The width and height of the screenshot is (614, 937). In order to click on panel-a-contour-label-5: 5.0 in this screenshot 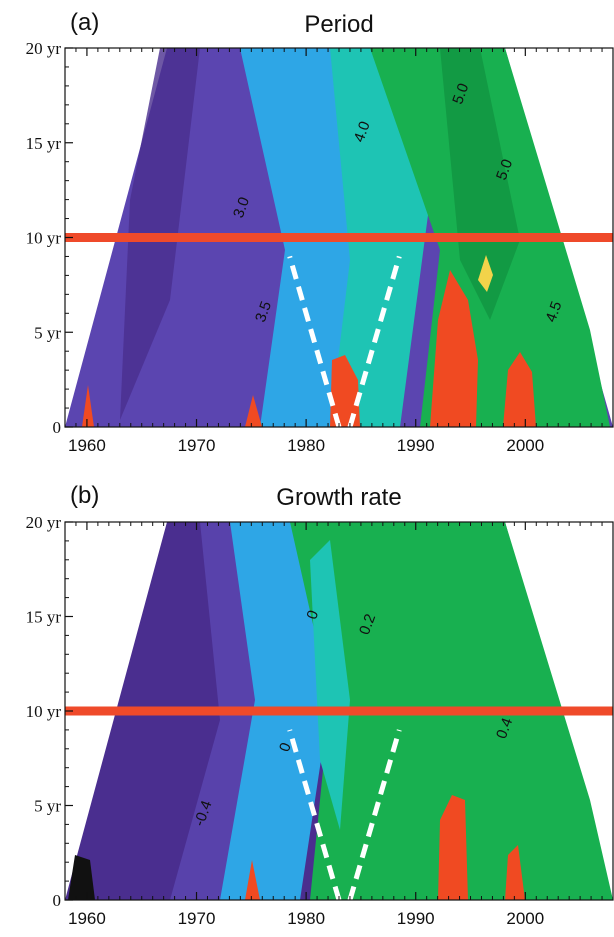, I will do `click(504, 169)`.